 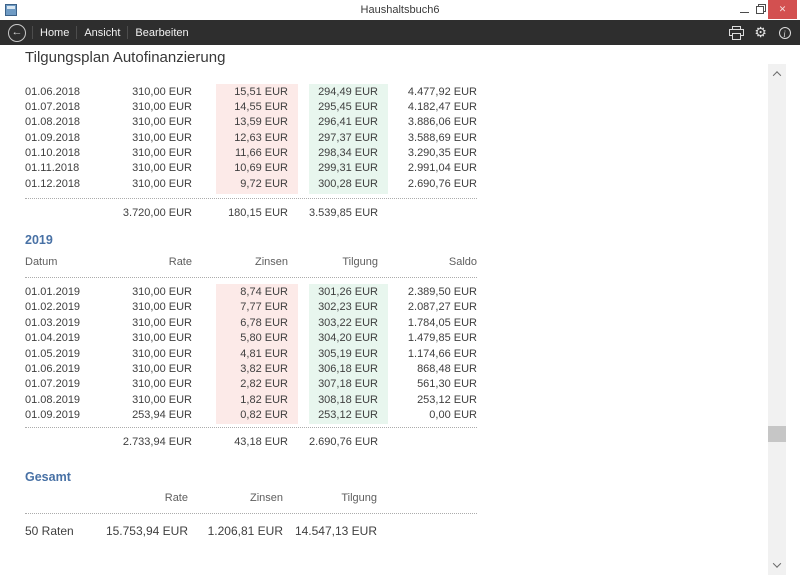 I want to click on table-2019-header: Datum Rate Zinsen Tilgung Saldo, so click(x=251, y=262).